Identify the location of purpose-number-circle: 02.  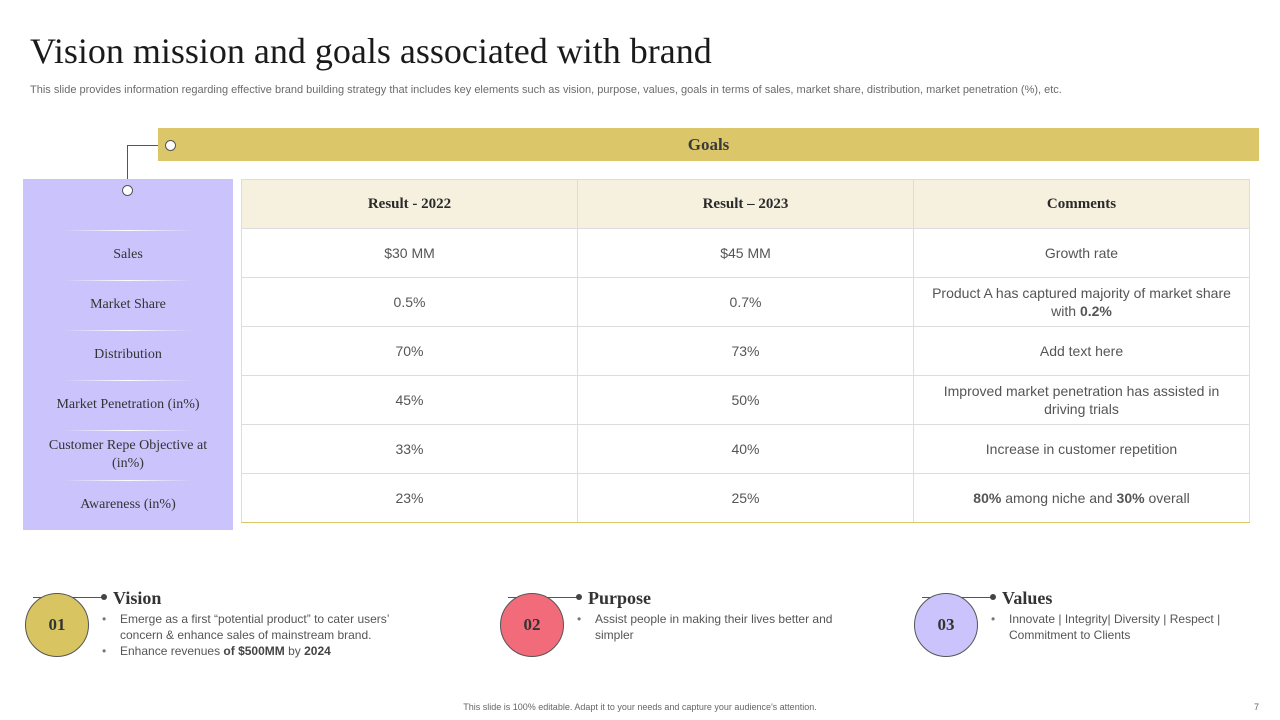
(532, 625).